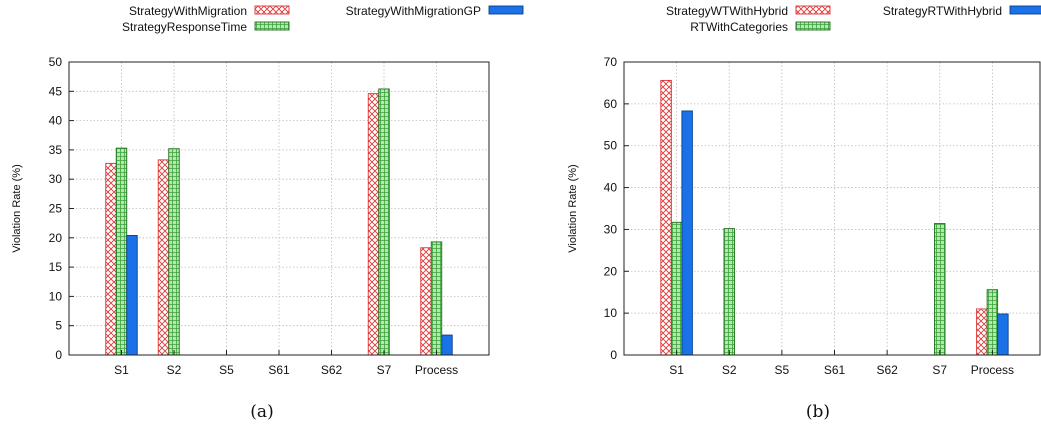 Image resolution: width=1041 pixels, height=428 pixels. Describe the element at coordinates (436, 298) in the screenshot. I see `bar-StrategyResponseTime-Process` at that location.